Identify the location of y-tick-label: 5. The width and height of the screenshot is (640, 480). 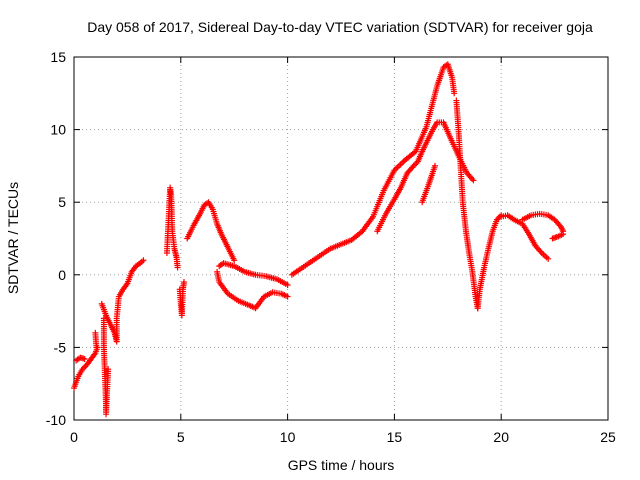
(62, 202).